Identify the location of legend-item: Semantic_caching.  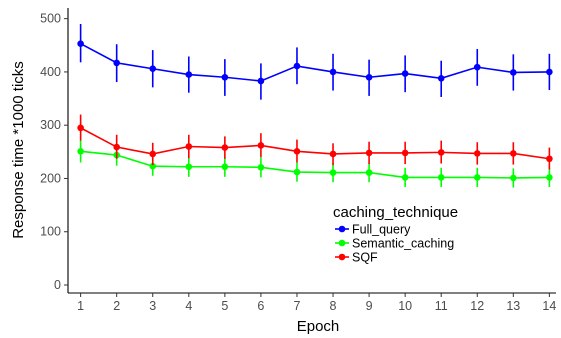
(394, 244).